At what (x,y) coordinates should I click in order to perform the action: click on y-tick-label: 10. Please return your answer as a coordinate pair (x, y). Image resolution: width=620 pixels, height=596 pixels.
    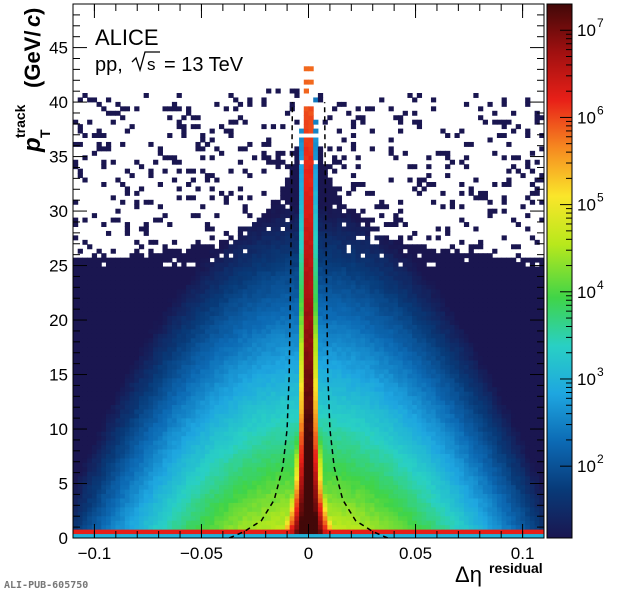
    Looking at the image, I should click on (58, 429).